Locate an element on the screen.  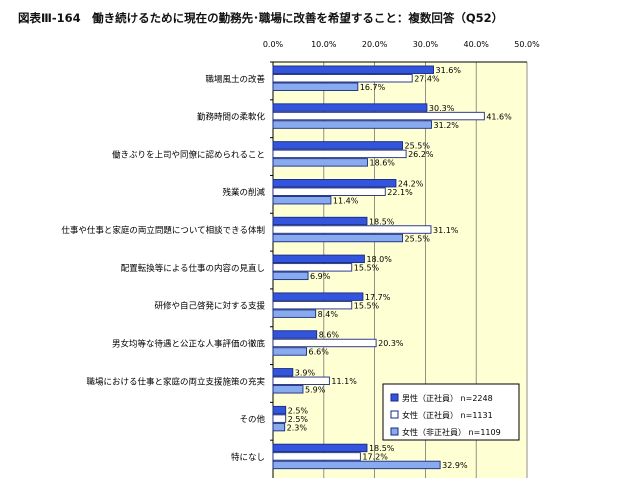
data-label: 32.9% is located at coordinates (455, 465).